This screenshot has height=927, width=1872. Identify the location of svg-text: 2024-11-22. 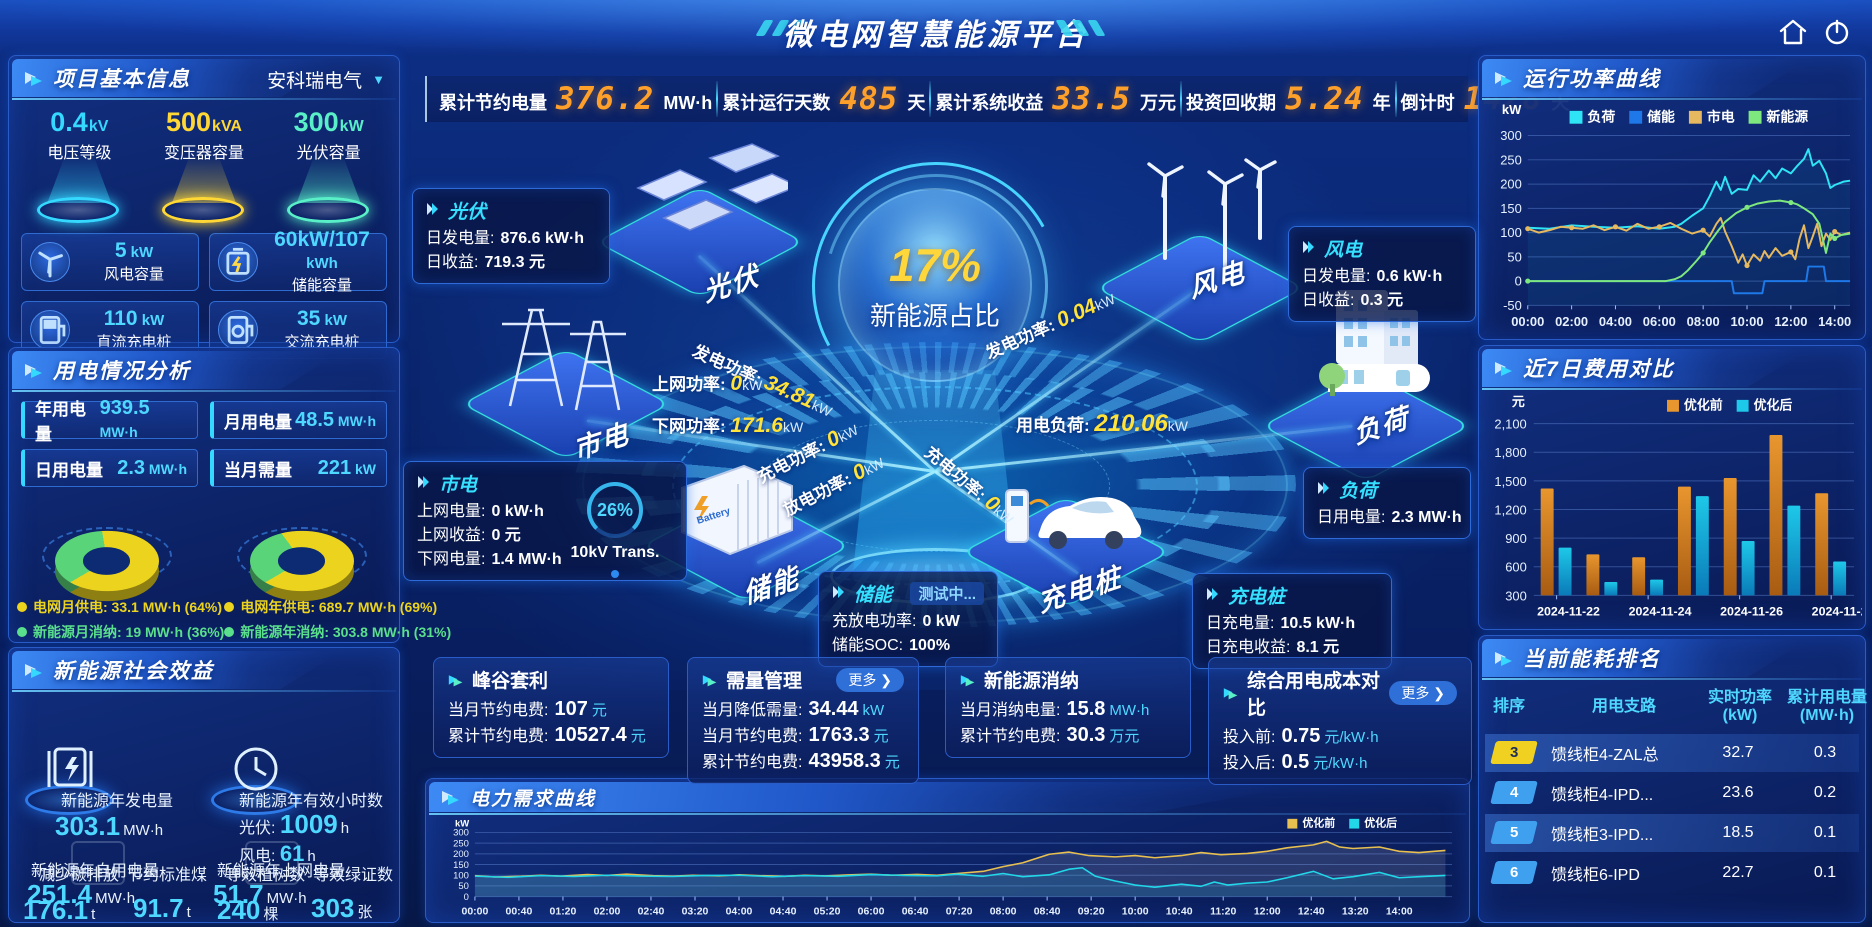
(1568, 612).